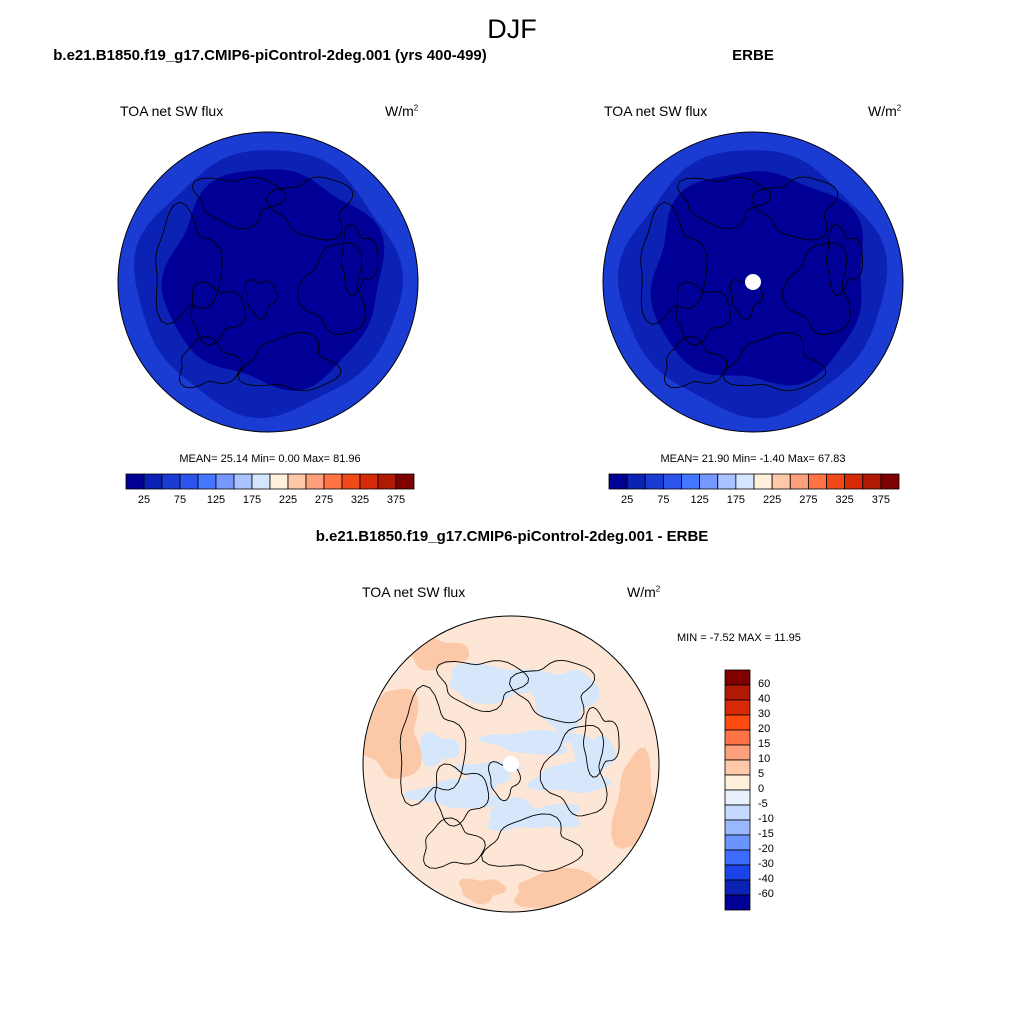 Image resolution: width=1024 pixels, height=1024 pixels. Describe the element at coordinates (739, 638) in the screenshot. I see `stats-line: MIN = -7.52 MAX = 11.95` at that location.